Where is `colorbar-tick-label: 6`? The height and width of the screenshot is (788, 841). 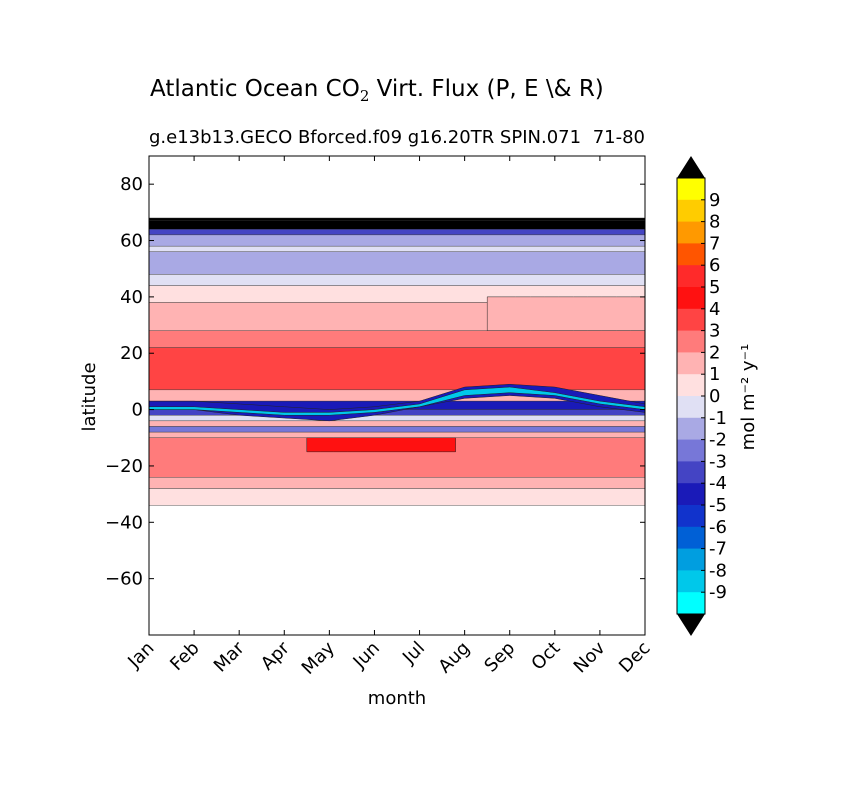
colorbar-tick-label: 6 is located at coordinates (714, 265).